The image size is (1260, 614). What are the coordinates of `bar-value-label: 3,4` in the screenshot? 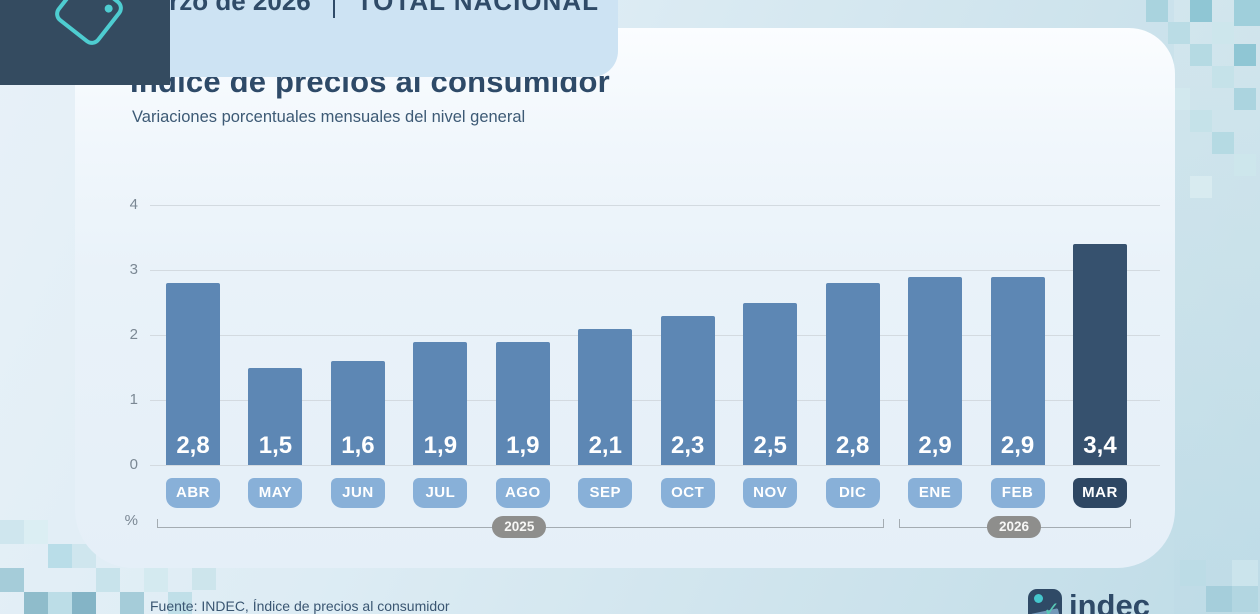 It's located at (1100, 445).